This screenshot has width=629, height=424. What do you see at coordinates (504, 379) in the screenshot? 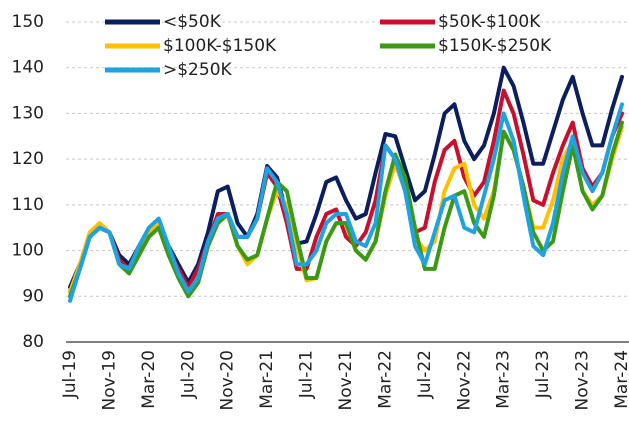
I see `x-tick-label: Mar-23` at bounding box center [504, 379].